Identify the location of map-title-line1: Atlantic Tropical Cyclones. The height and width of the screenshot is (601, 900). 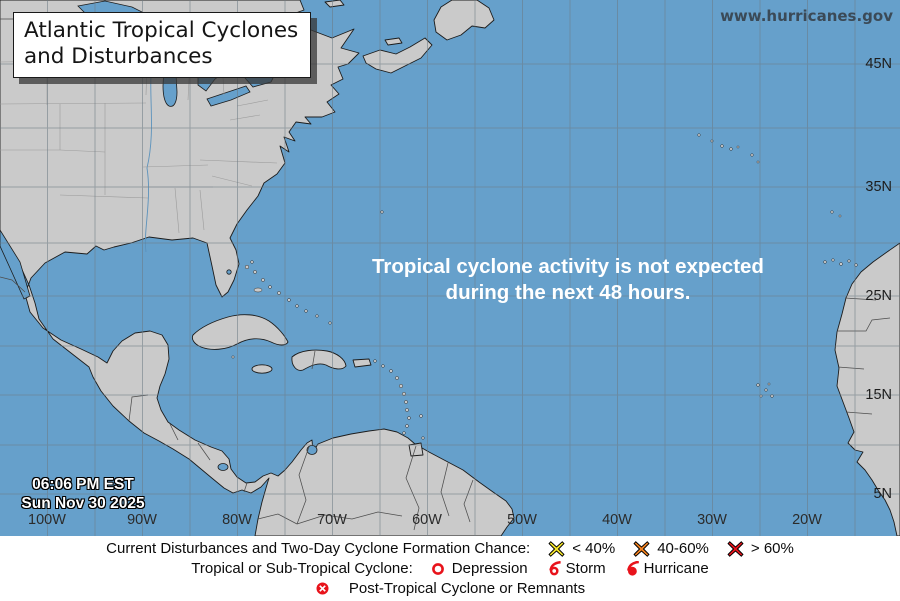
(161, 30).